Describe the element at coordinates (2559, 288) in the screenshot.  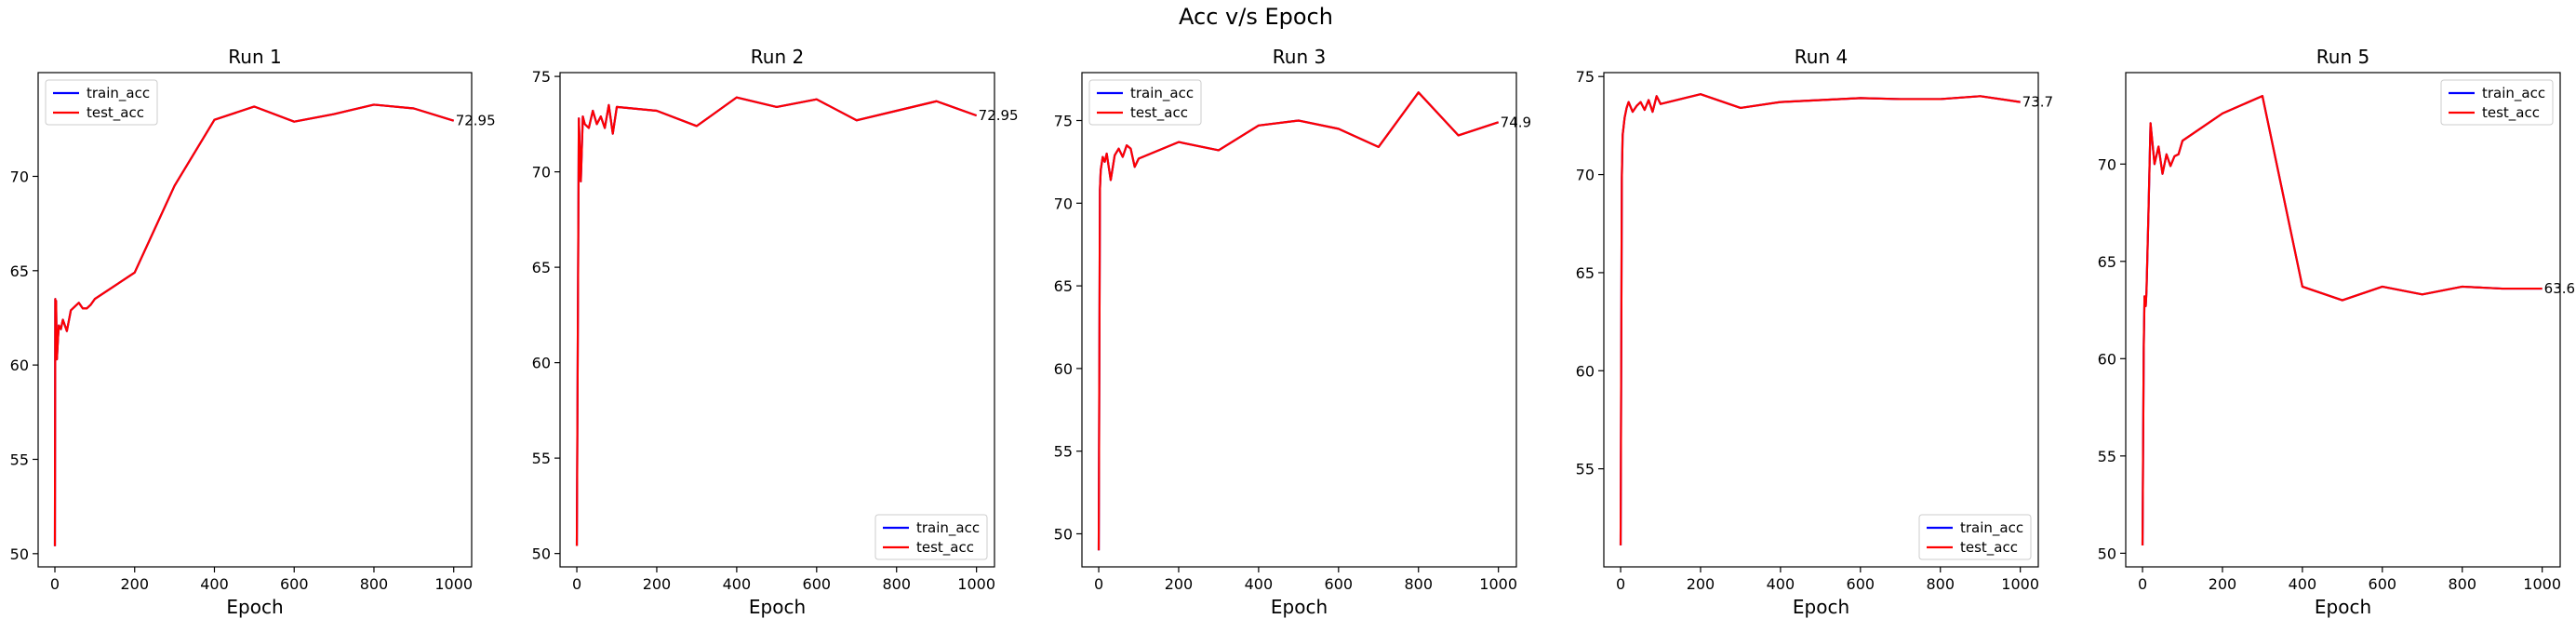
I see `final-value-label: 63.6` at that location.